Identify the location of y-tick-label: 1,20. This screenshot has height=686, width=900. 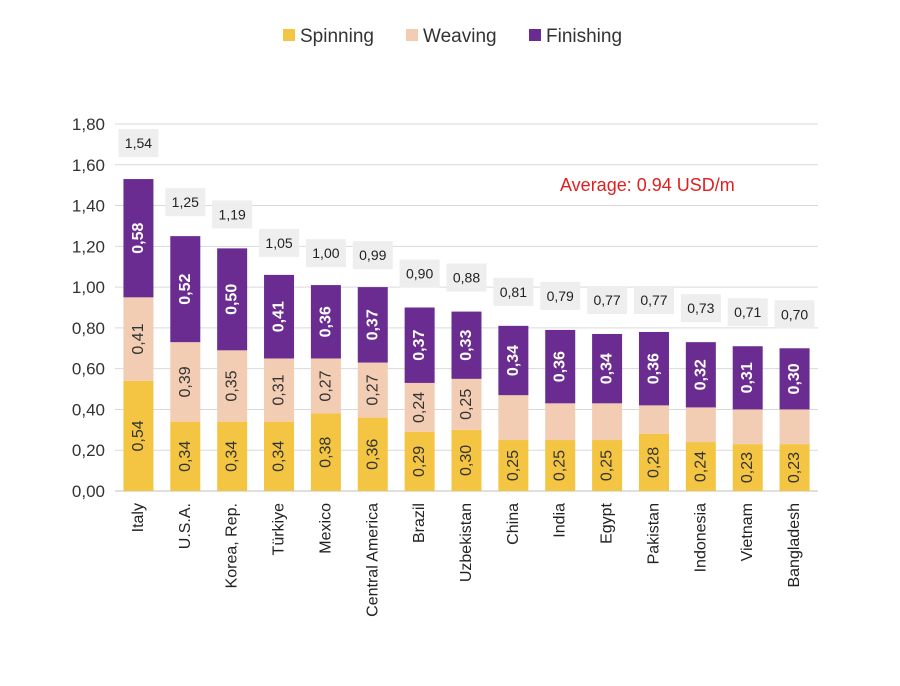
(88, 246).